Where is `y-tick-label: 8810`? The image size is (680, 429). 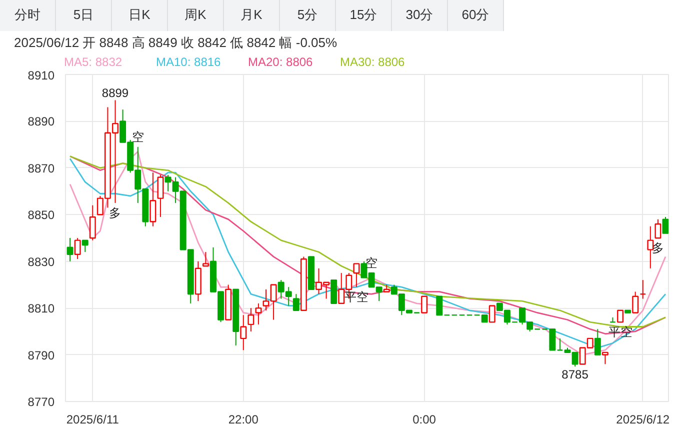 y-tick-label: 8810 is located at coordinates (41, 309).